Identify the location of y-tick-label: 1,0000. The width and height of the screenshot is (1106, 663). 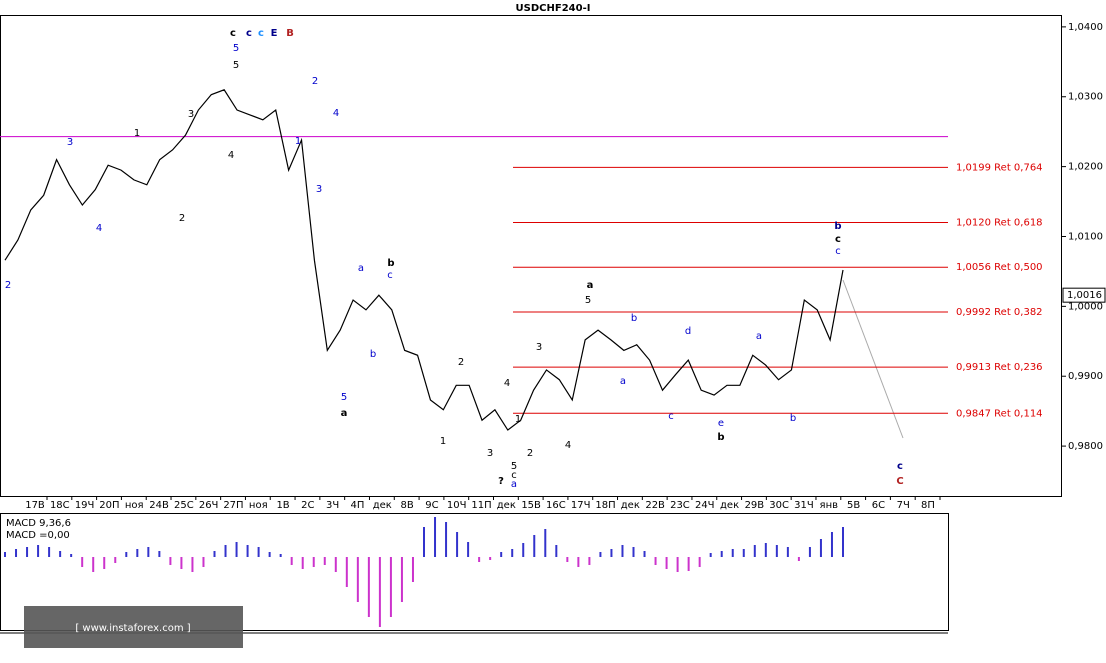
(1085, 306).